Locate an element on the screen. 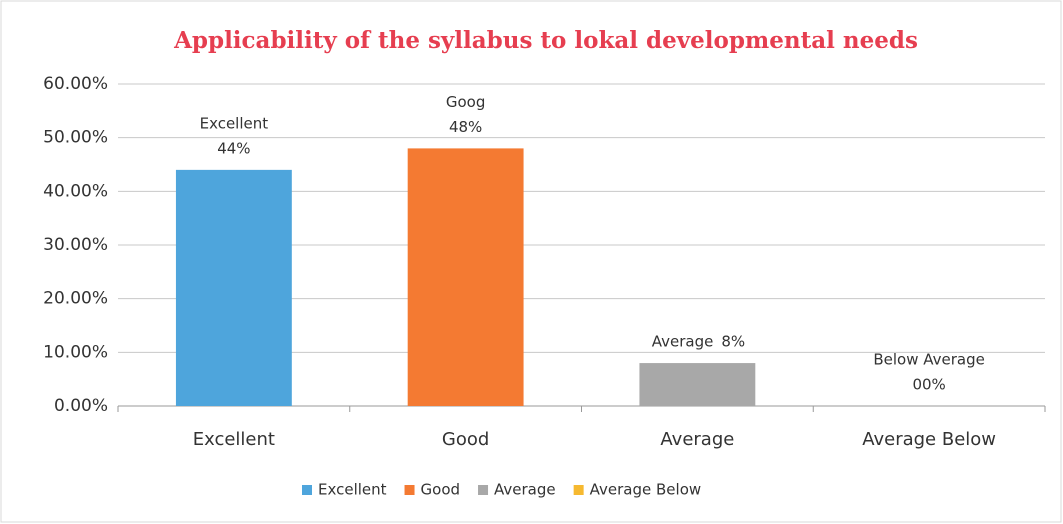  legend-label: Excellent is located at coordinates (352, 490).